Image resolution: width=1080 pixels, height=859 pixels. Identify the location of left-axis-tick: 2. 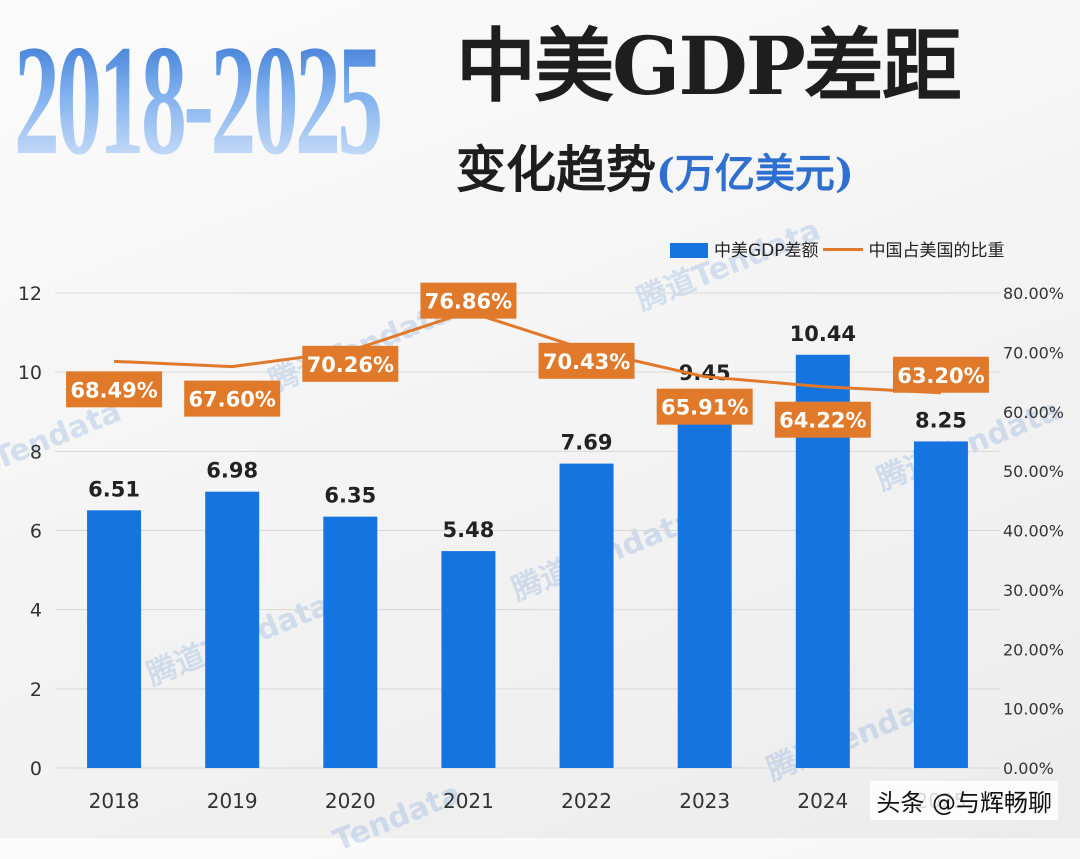
(36, 690).